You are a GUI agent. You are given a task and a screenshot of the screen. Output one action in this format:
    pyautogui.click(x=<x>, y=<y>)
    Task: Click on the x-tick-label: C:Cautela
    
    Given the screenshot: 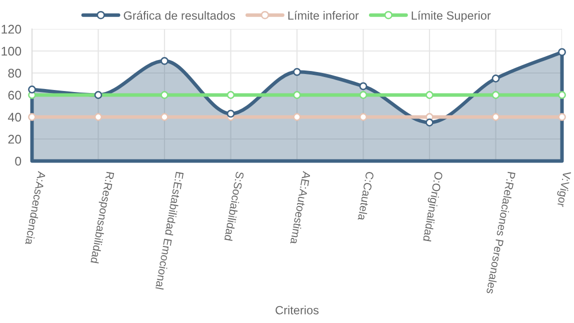 What is the action you would take?
    pyautogui.click(x=366, y=196)
    